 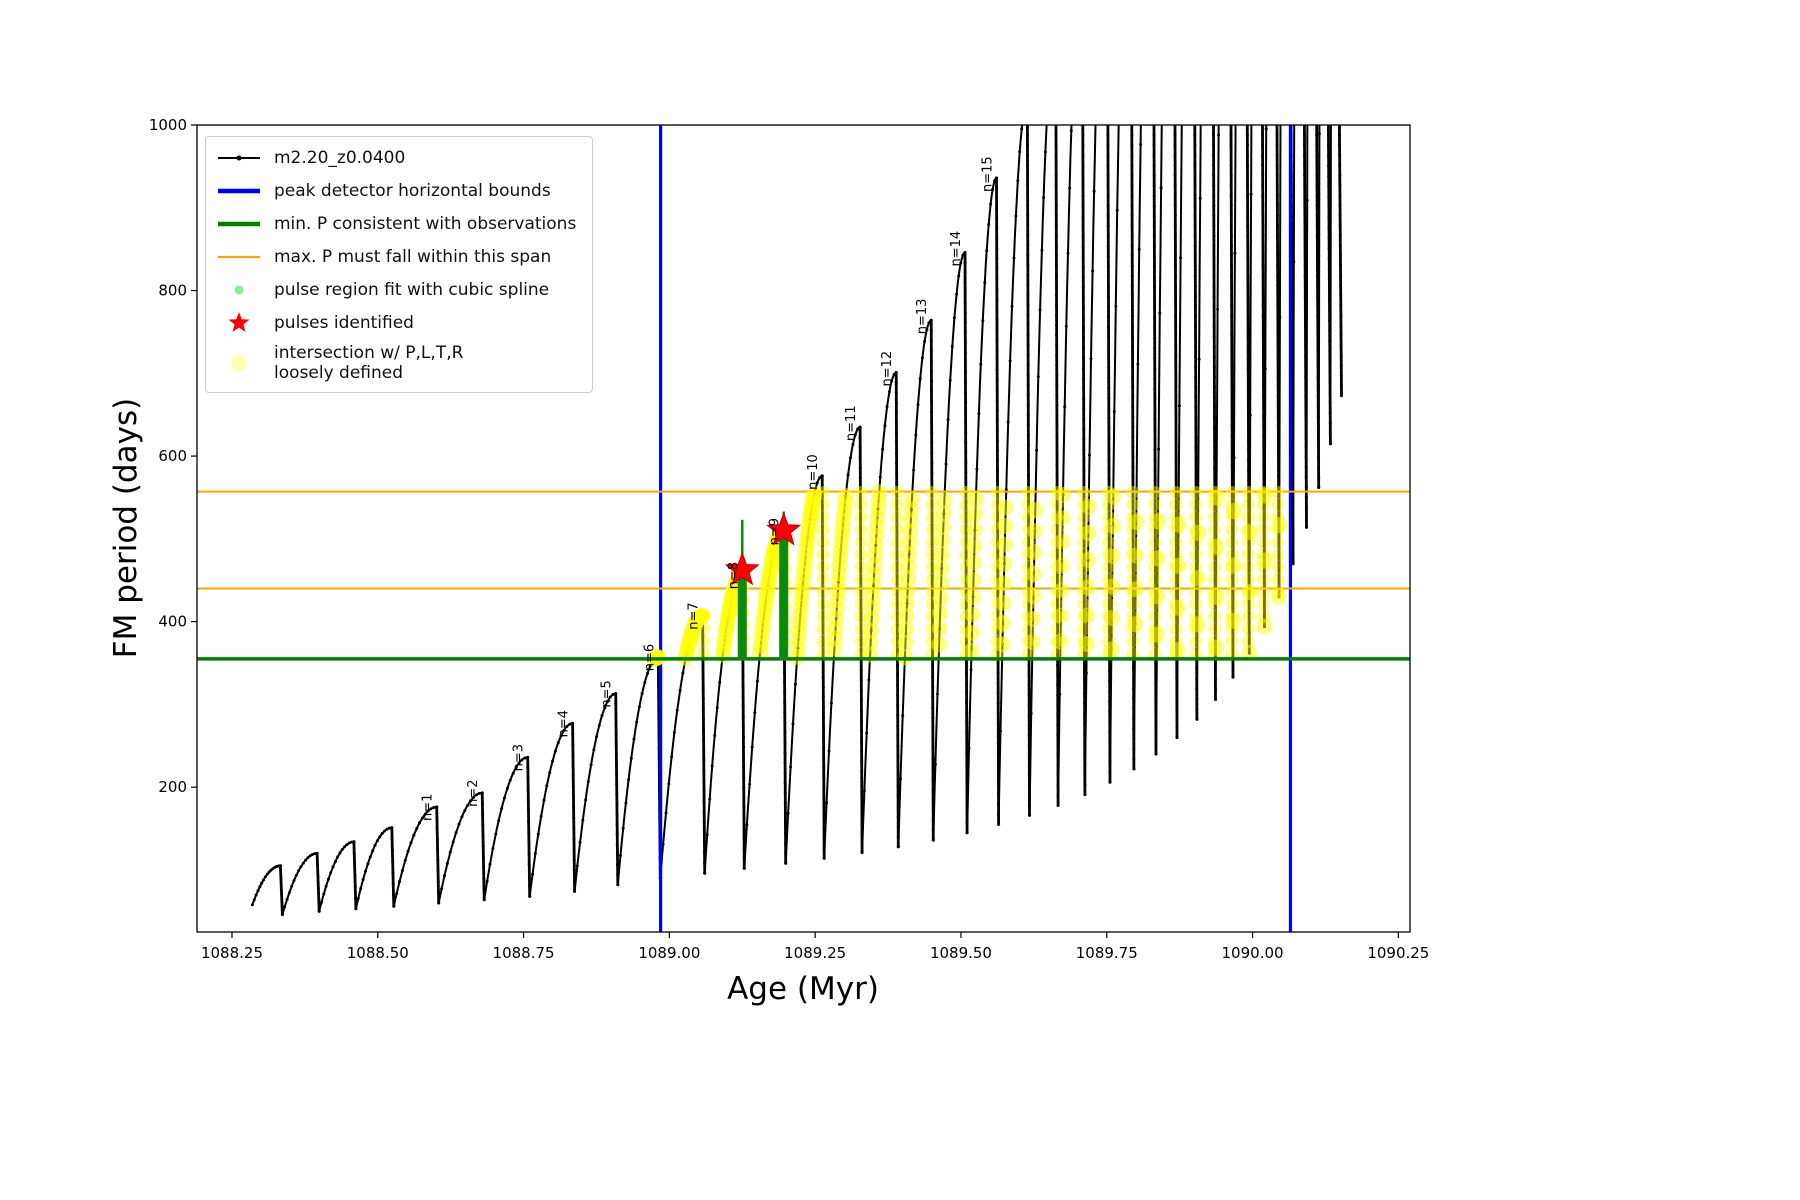 I want to click on legend-item: max. P must fall within this span, so click(x=396, y=257).